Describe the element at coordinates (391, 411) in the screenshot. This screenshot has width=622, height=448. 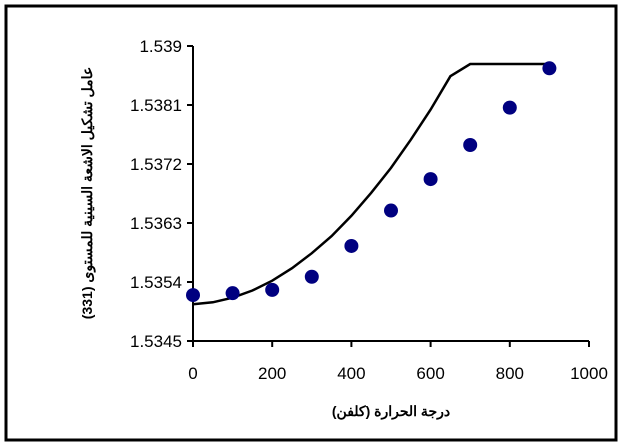
I see `x-axis-label: درجة الحرارة (كلفن)` at that location.